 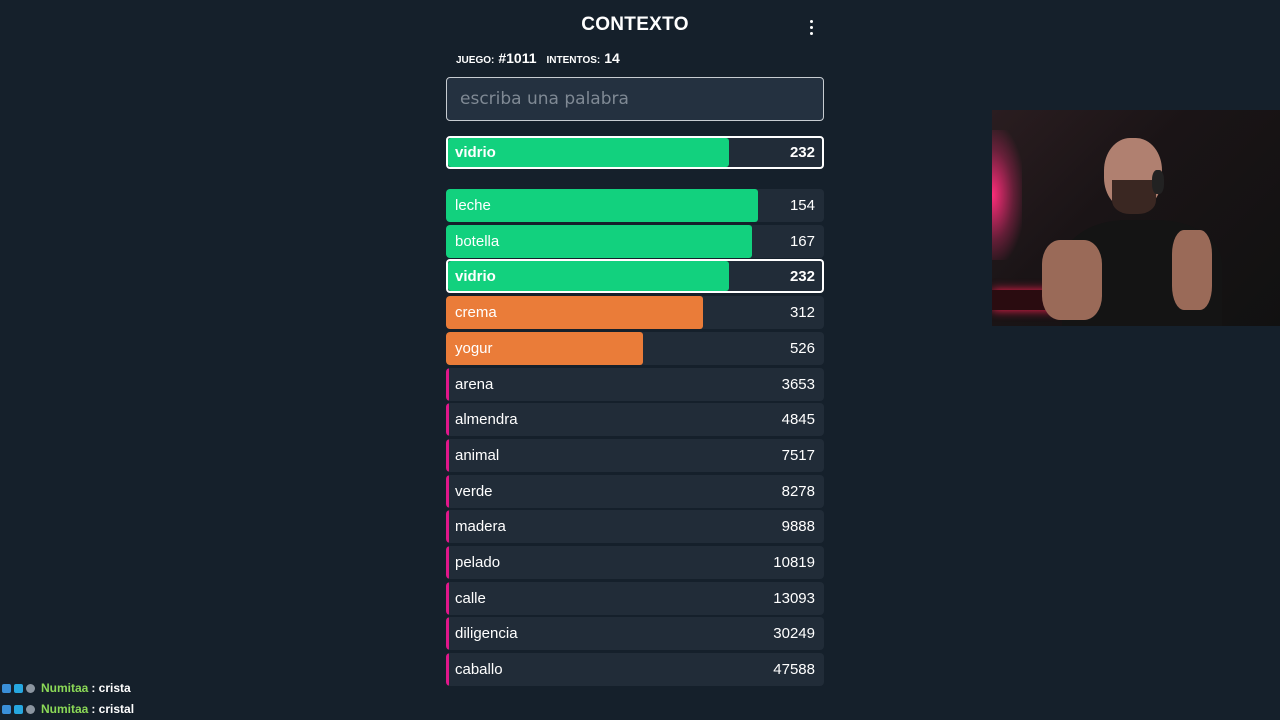 What do you see at coordinates (635, 491) in the screenshot?
I see `guess-row: verde 8278` at bounding box center [635, 491].